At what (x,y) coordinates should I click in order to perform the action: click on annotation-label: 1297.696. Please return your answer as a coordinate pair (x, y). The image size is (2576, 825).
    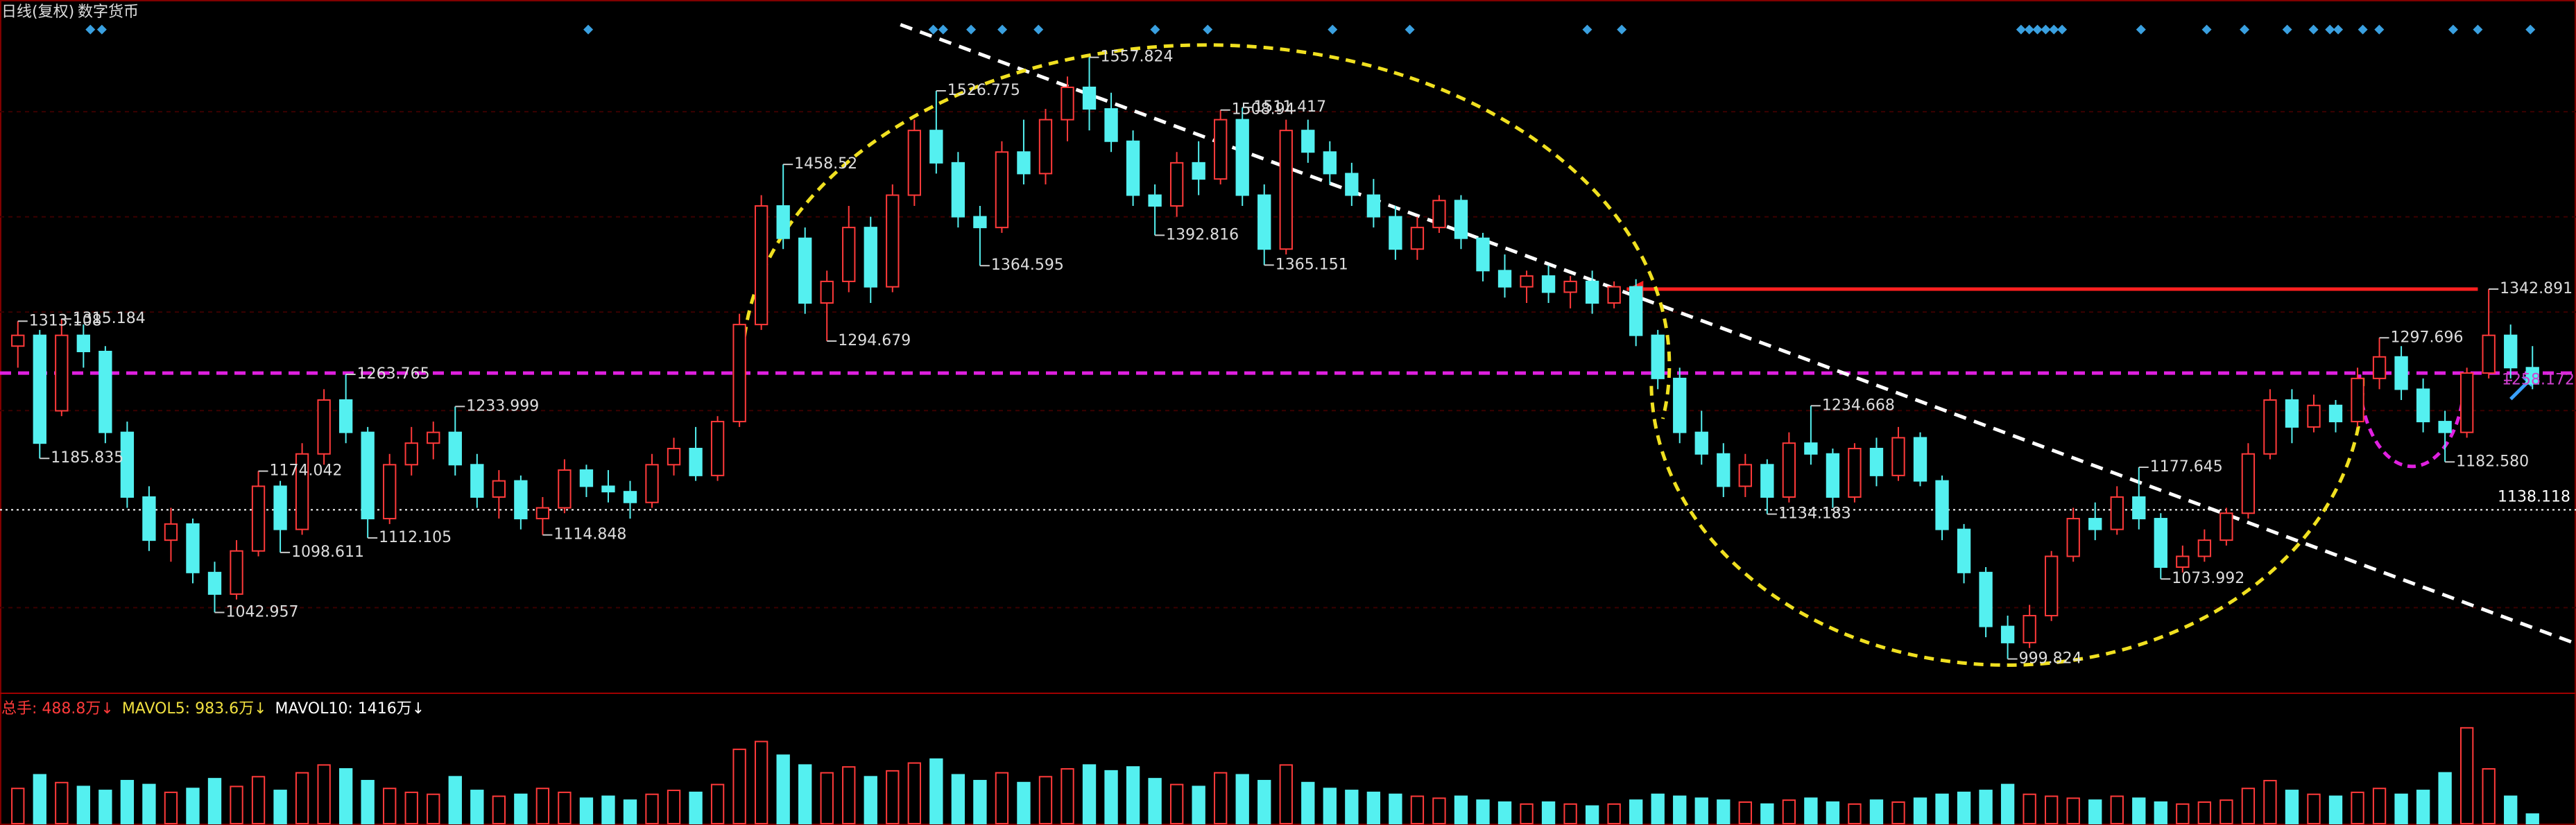
    Looking at the image, I should click on (2427, 337).